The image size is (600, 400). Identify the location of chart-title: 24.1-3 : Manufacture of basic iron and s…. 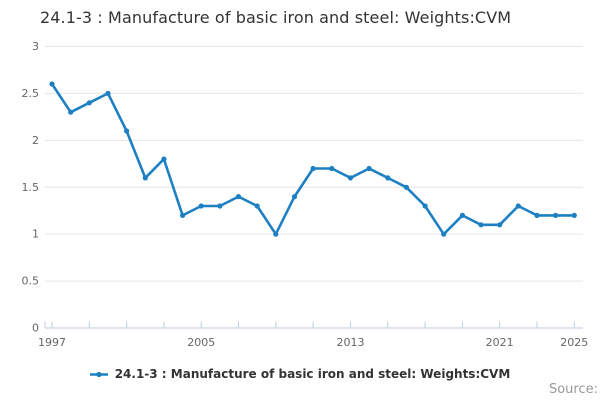
(276, 17).